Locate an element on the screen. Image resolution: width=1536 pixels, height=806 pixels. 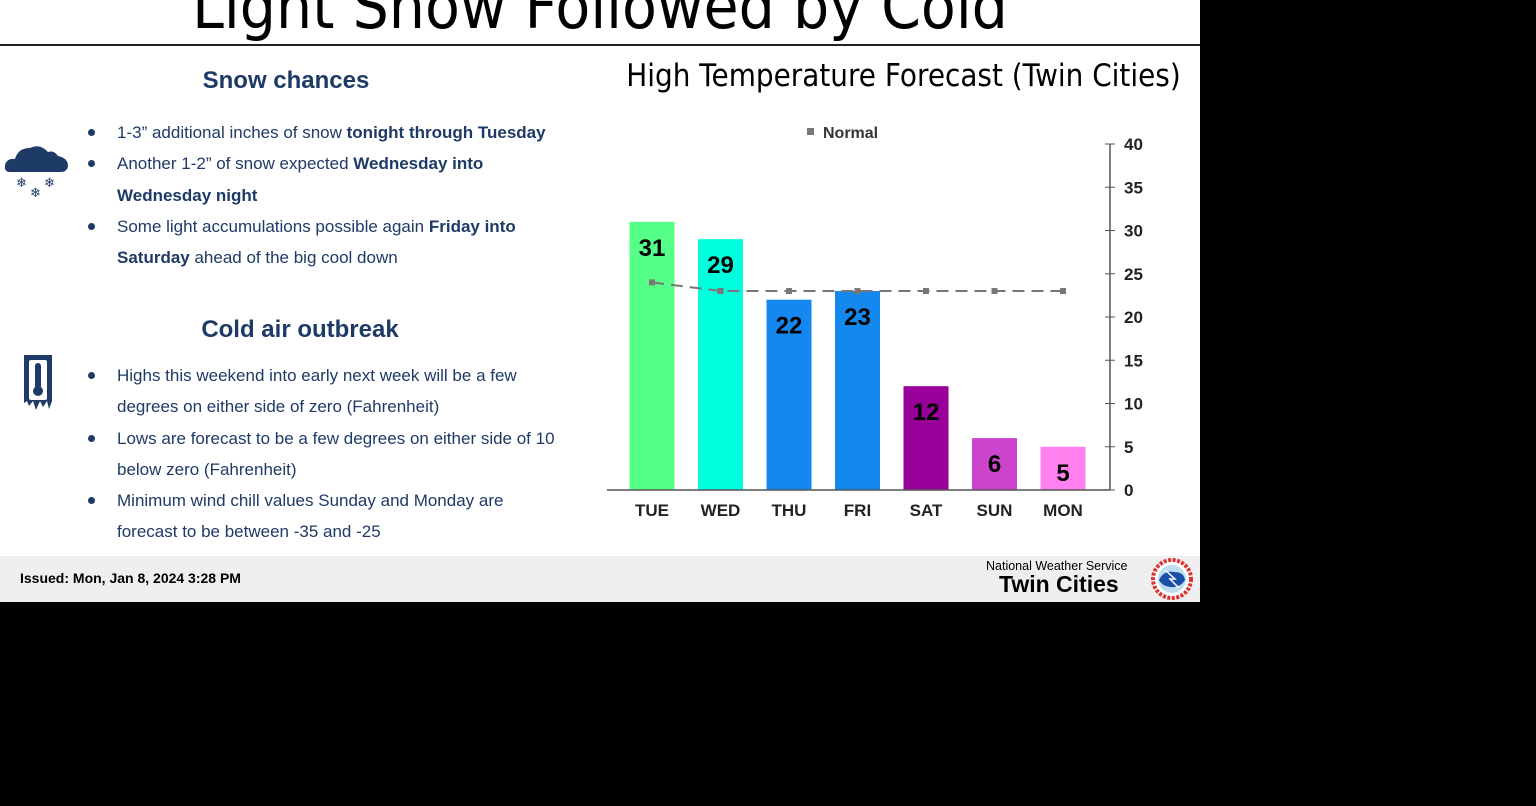
y-tick-label: 25 is located at coordinates (1133, 274).